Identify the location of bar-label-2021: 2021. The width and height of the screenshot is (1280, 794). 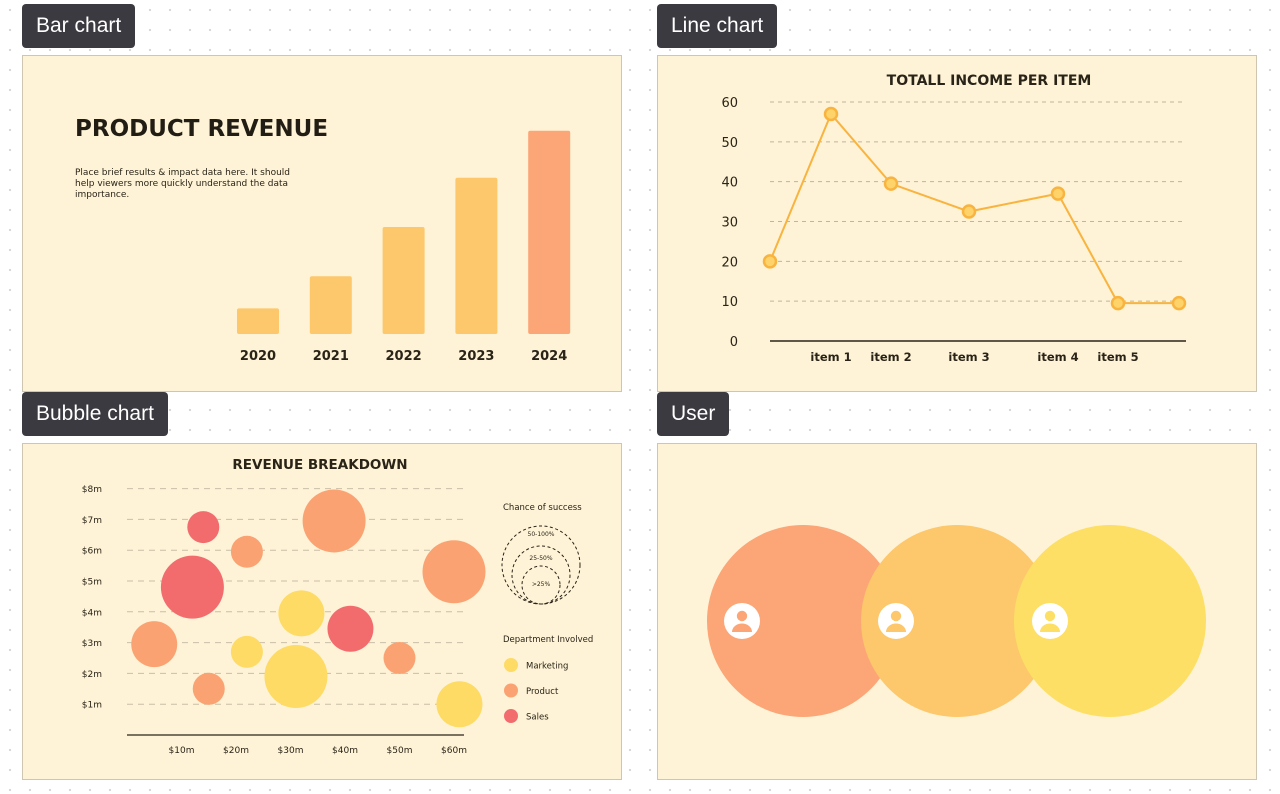
(331, 356).